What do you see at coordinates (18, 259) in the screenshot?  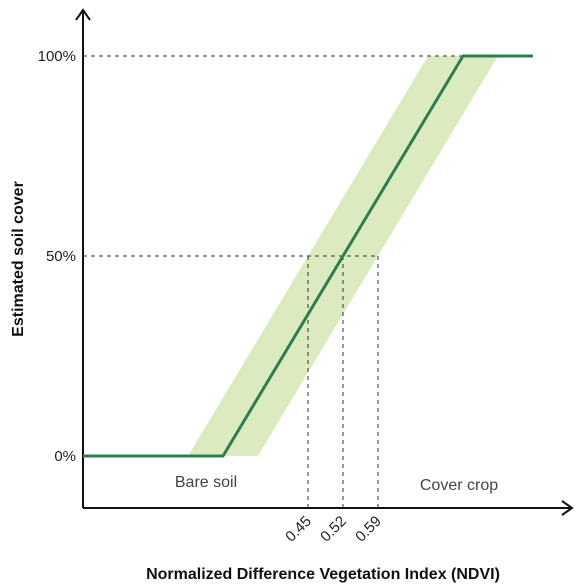 I see `y-axis-title: Estimated soil cover` at bounding box center [18, 259].